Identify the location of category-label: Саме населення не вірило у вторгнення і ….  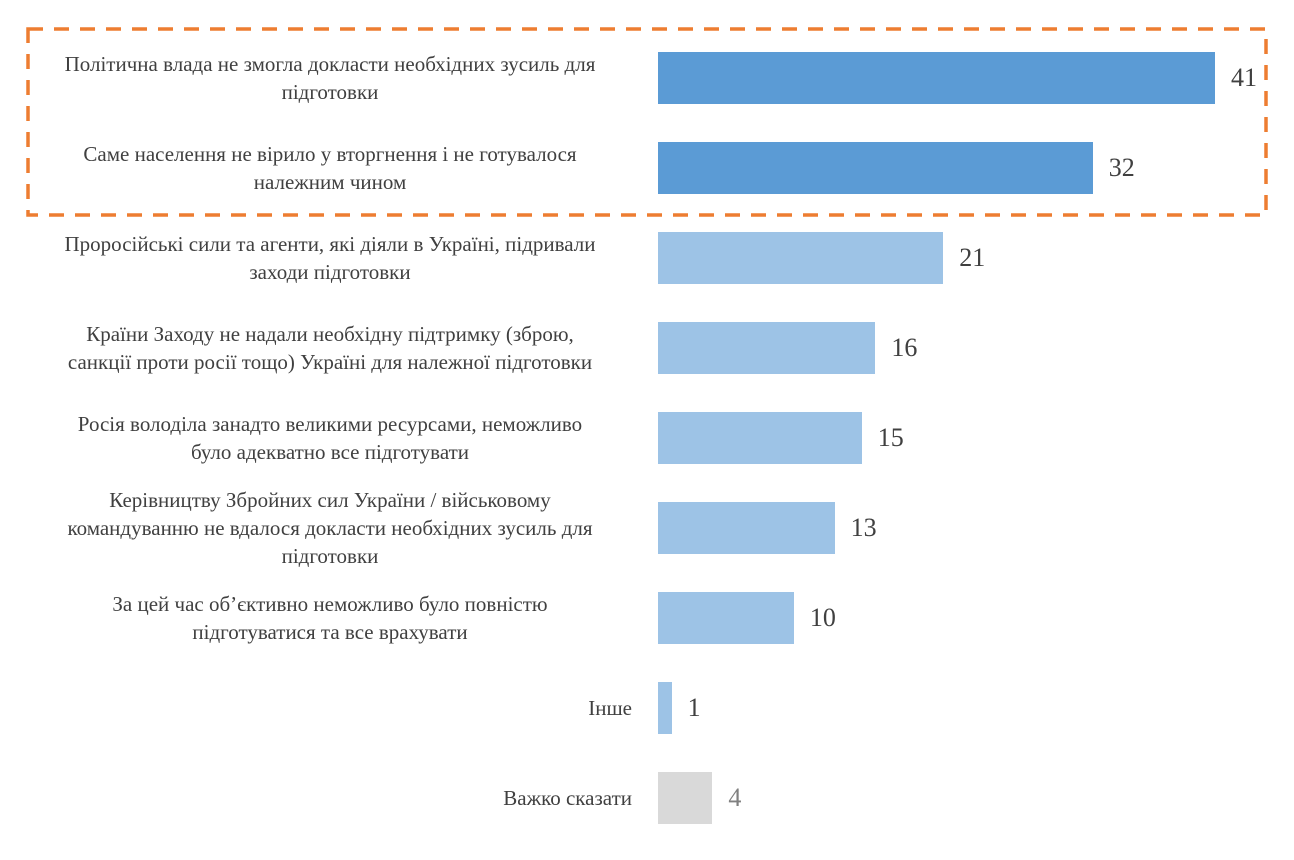
(330, 168).